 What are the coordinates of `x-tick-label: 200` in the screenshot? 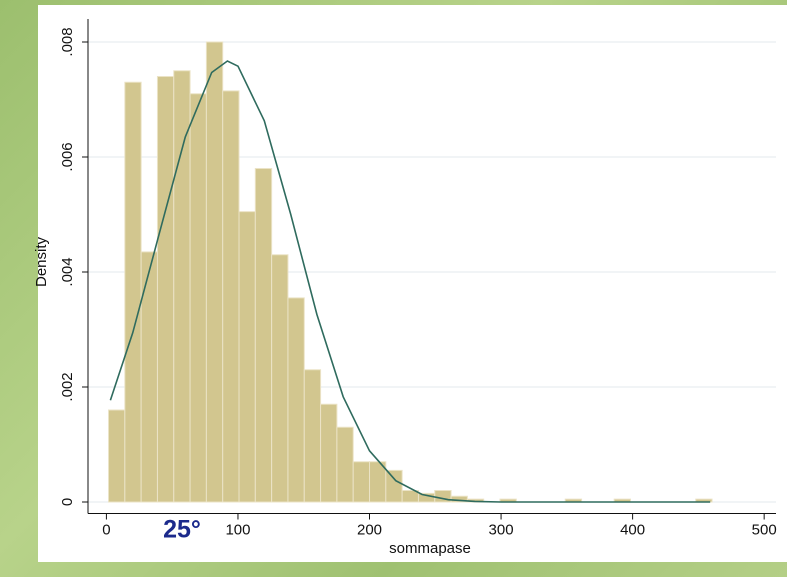 It's located at (369, 529).